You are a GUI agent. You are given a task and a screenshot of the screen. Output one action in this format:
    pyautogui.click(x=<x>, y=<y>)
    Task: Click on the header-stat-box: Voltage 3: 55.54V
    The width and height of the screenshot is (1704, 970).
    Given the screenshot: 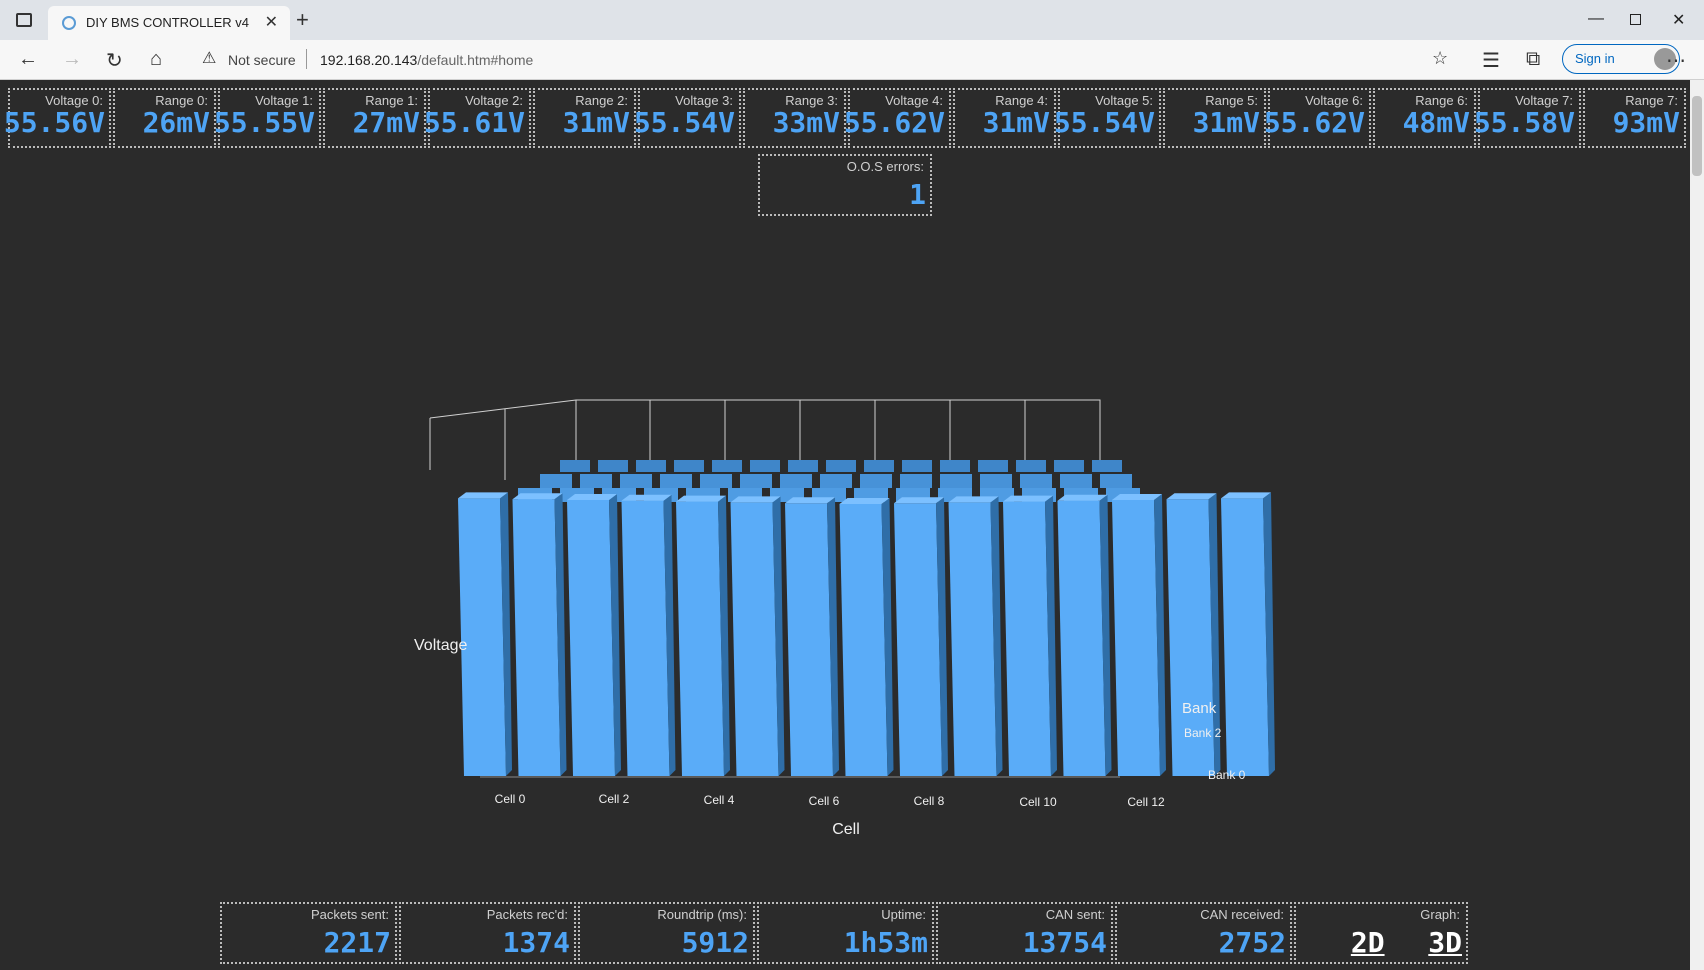 What is the action you would take?
    pyautogui.click(x=687, y=118)
    